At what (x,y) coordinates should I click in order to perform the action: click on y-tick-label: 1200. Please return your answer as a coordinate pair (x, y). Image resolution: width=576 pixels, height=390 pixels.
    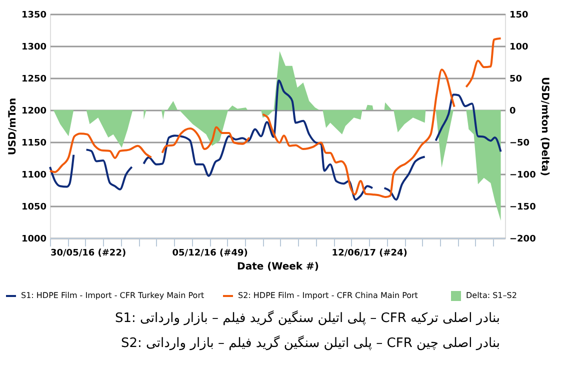
    Looking at the image, I should click on (33, 111).